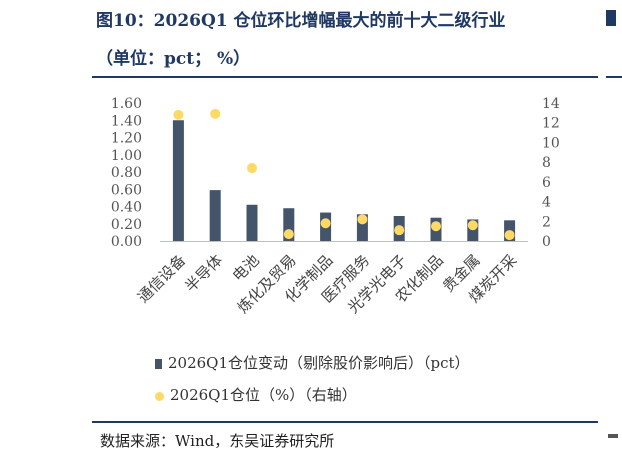 The width and height of the screenshot is (622, 461). I want to click on y-right-tick-label: 2, so click(546, 222).